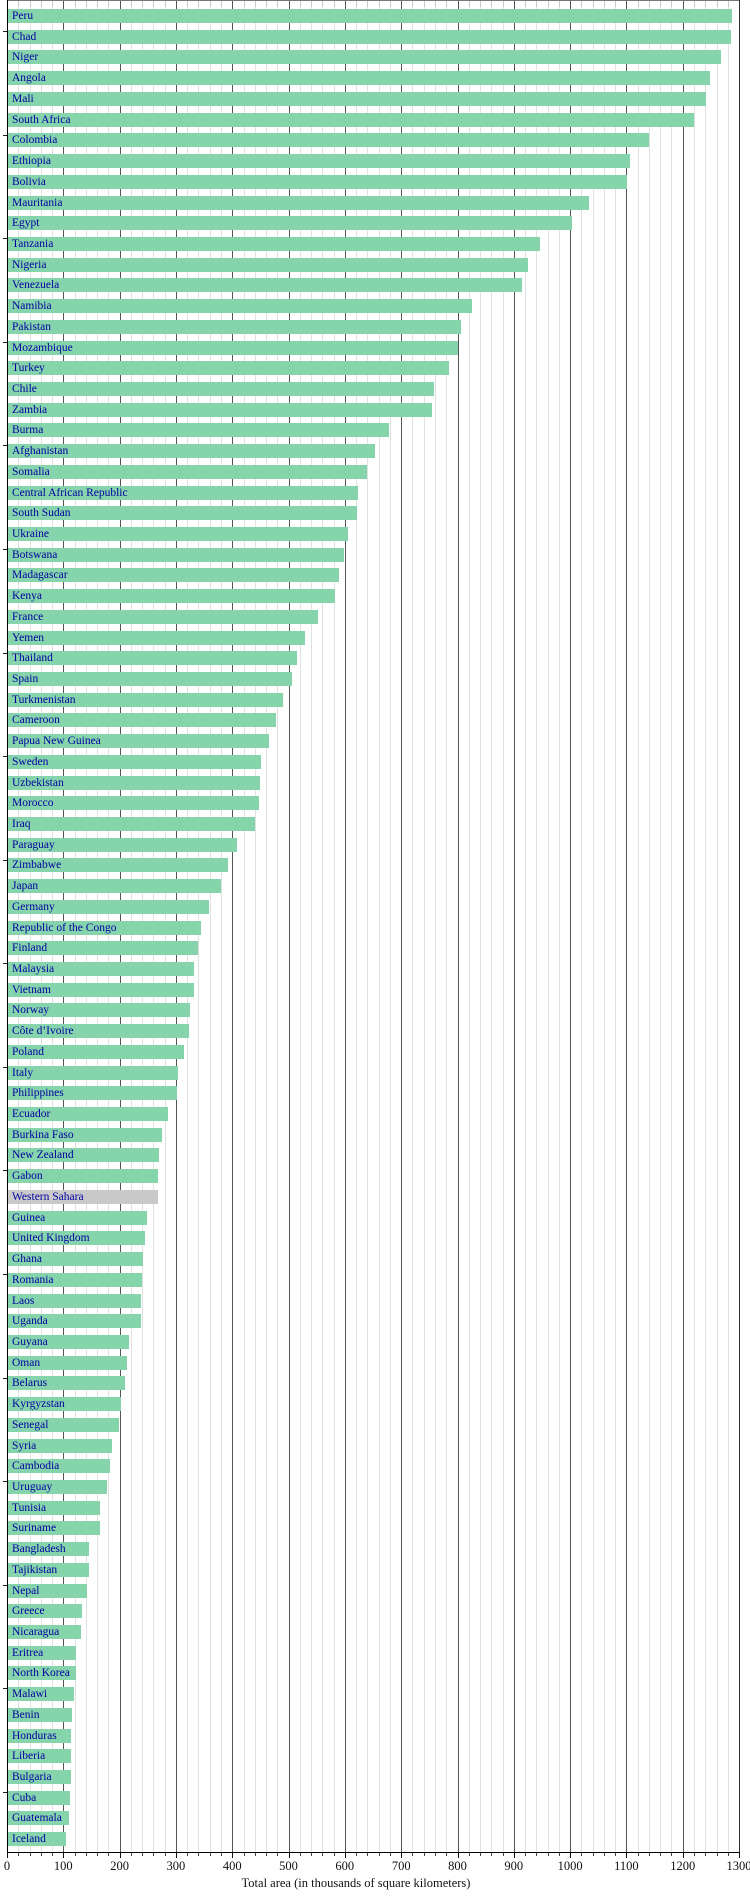 This screenshot has width=750, height=1903. Describe the element at coordinates (28, 1611) in the screenshot. I see `bar-label: Greece` at that location.